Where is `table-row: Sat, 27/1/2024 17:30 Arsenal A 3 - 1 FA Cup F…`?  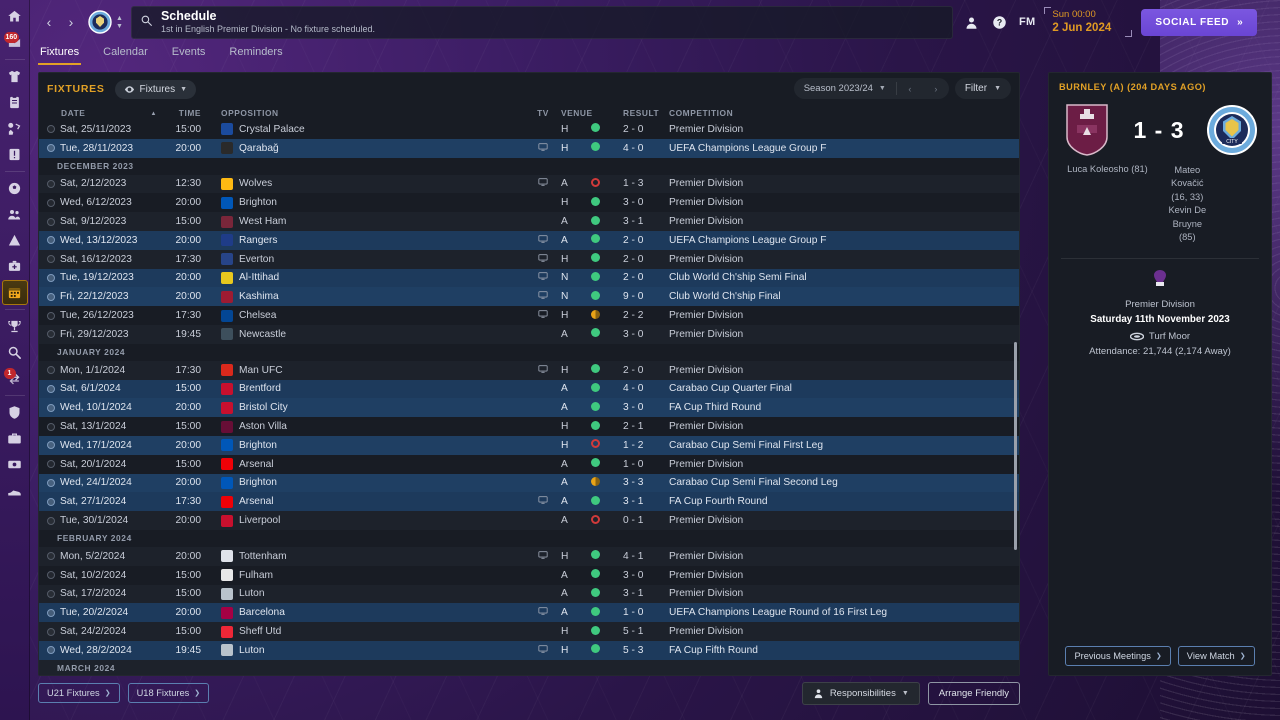
table-row: Sat, 27/1/2024 17:30 Arsenal A 3 - 1 FA Cup F… is located at coordinates (529, 502).